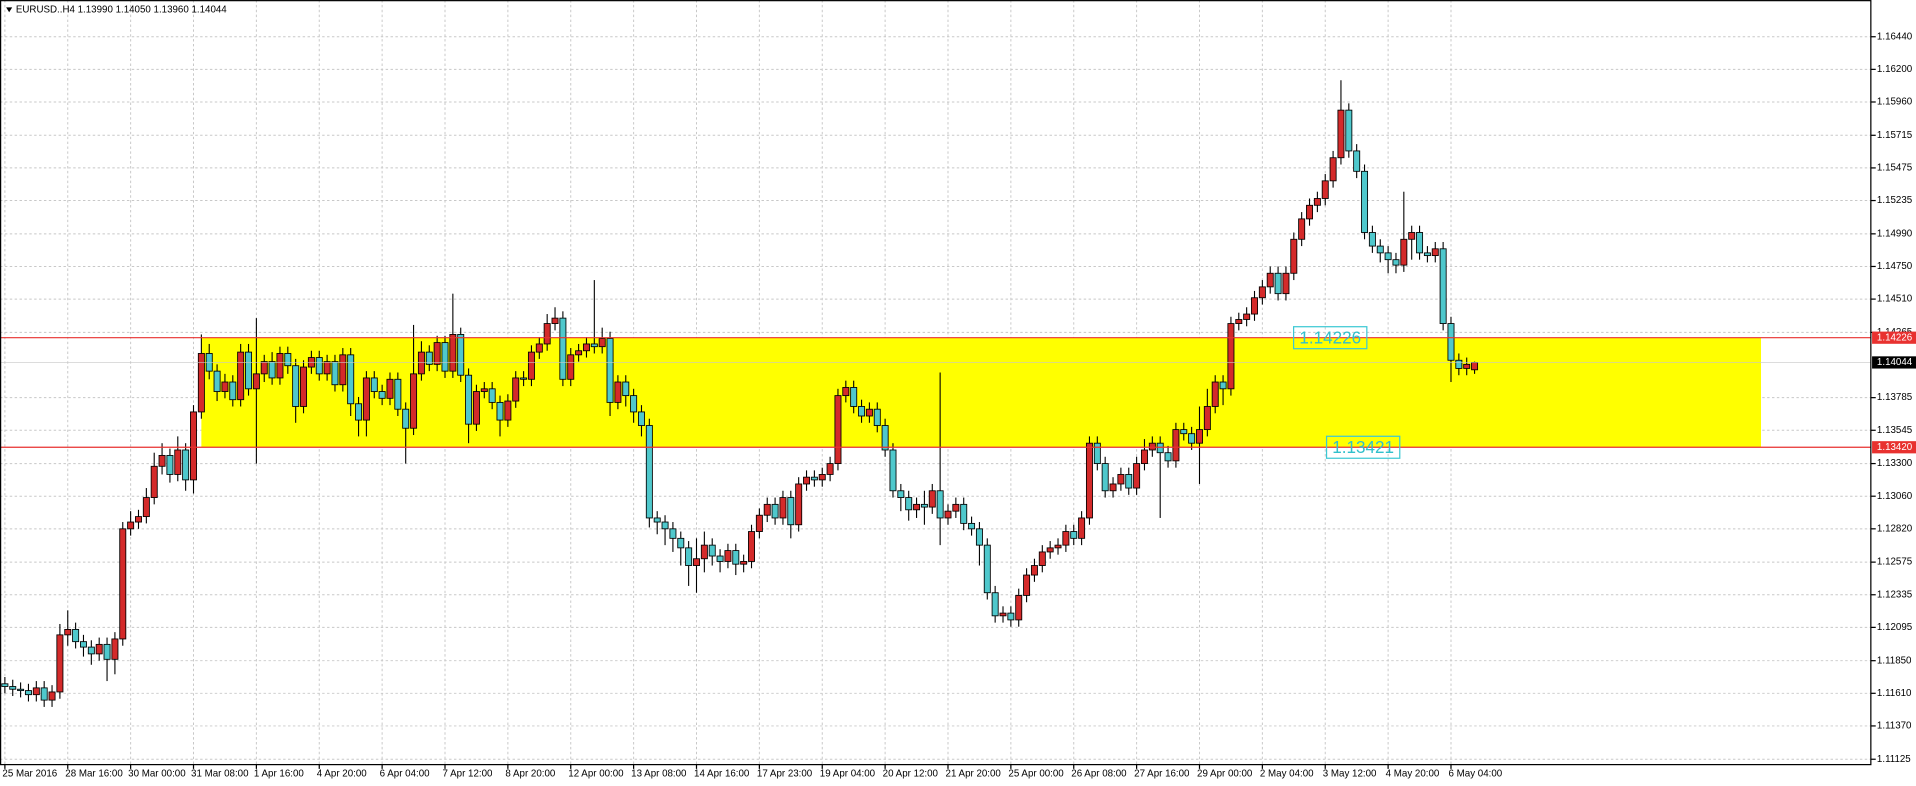 This screenshot has width=1916, height=786. What do you see at coordinates (1476, 773) in the screenshot?
I see `x-tick-label: 6 May 04:00` at bounding box center [1476, 773].